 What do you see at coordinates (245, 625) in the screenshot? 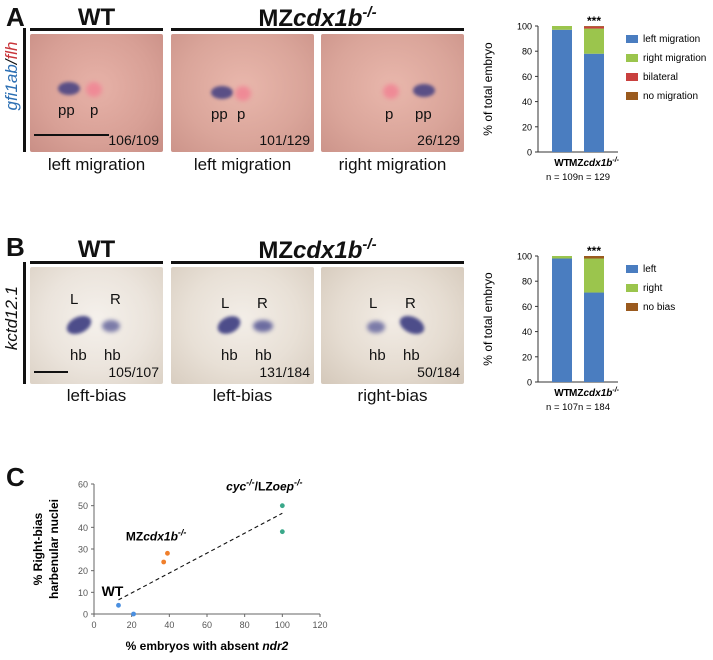
I see `x-tick-label: 80` at bounding box center [245, 625].